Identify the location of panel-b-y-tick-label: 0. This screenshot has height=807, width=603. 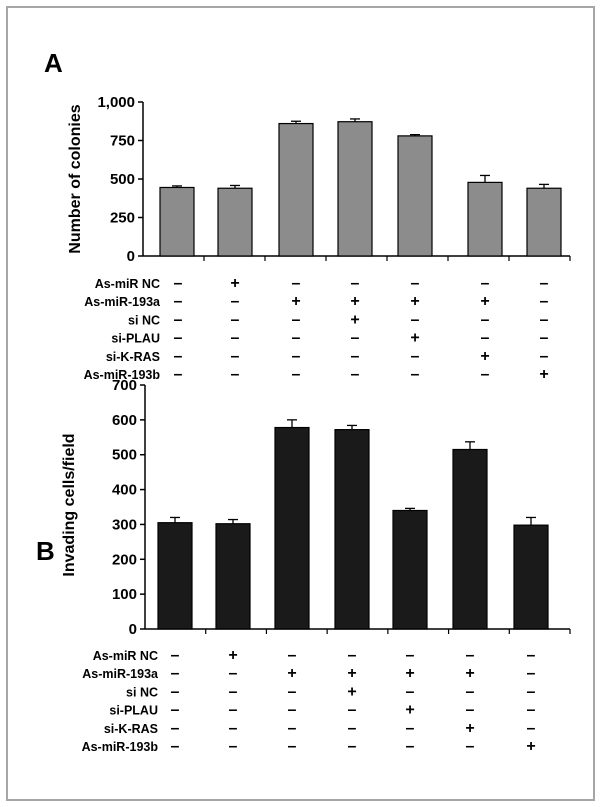
(133, 629).